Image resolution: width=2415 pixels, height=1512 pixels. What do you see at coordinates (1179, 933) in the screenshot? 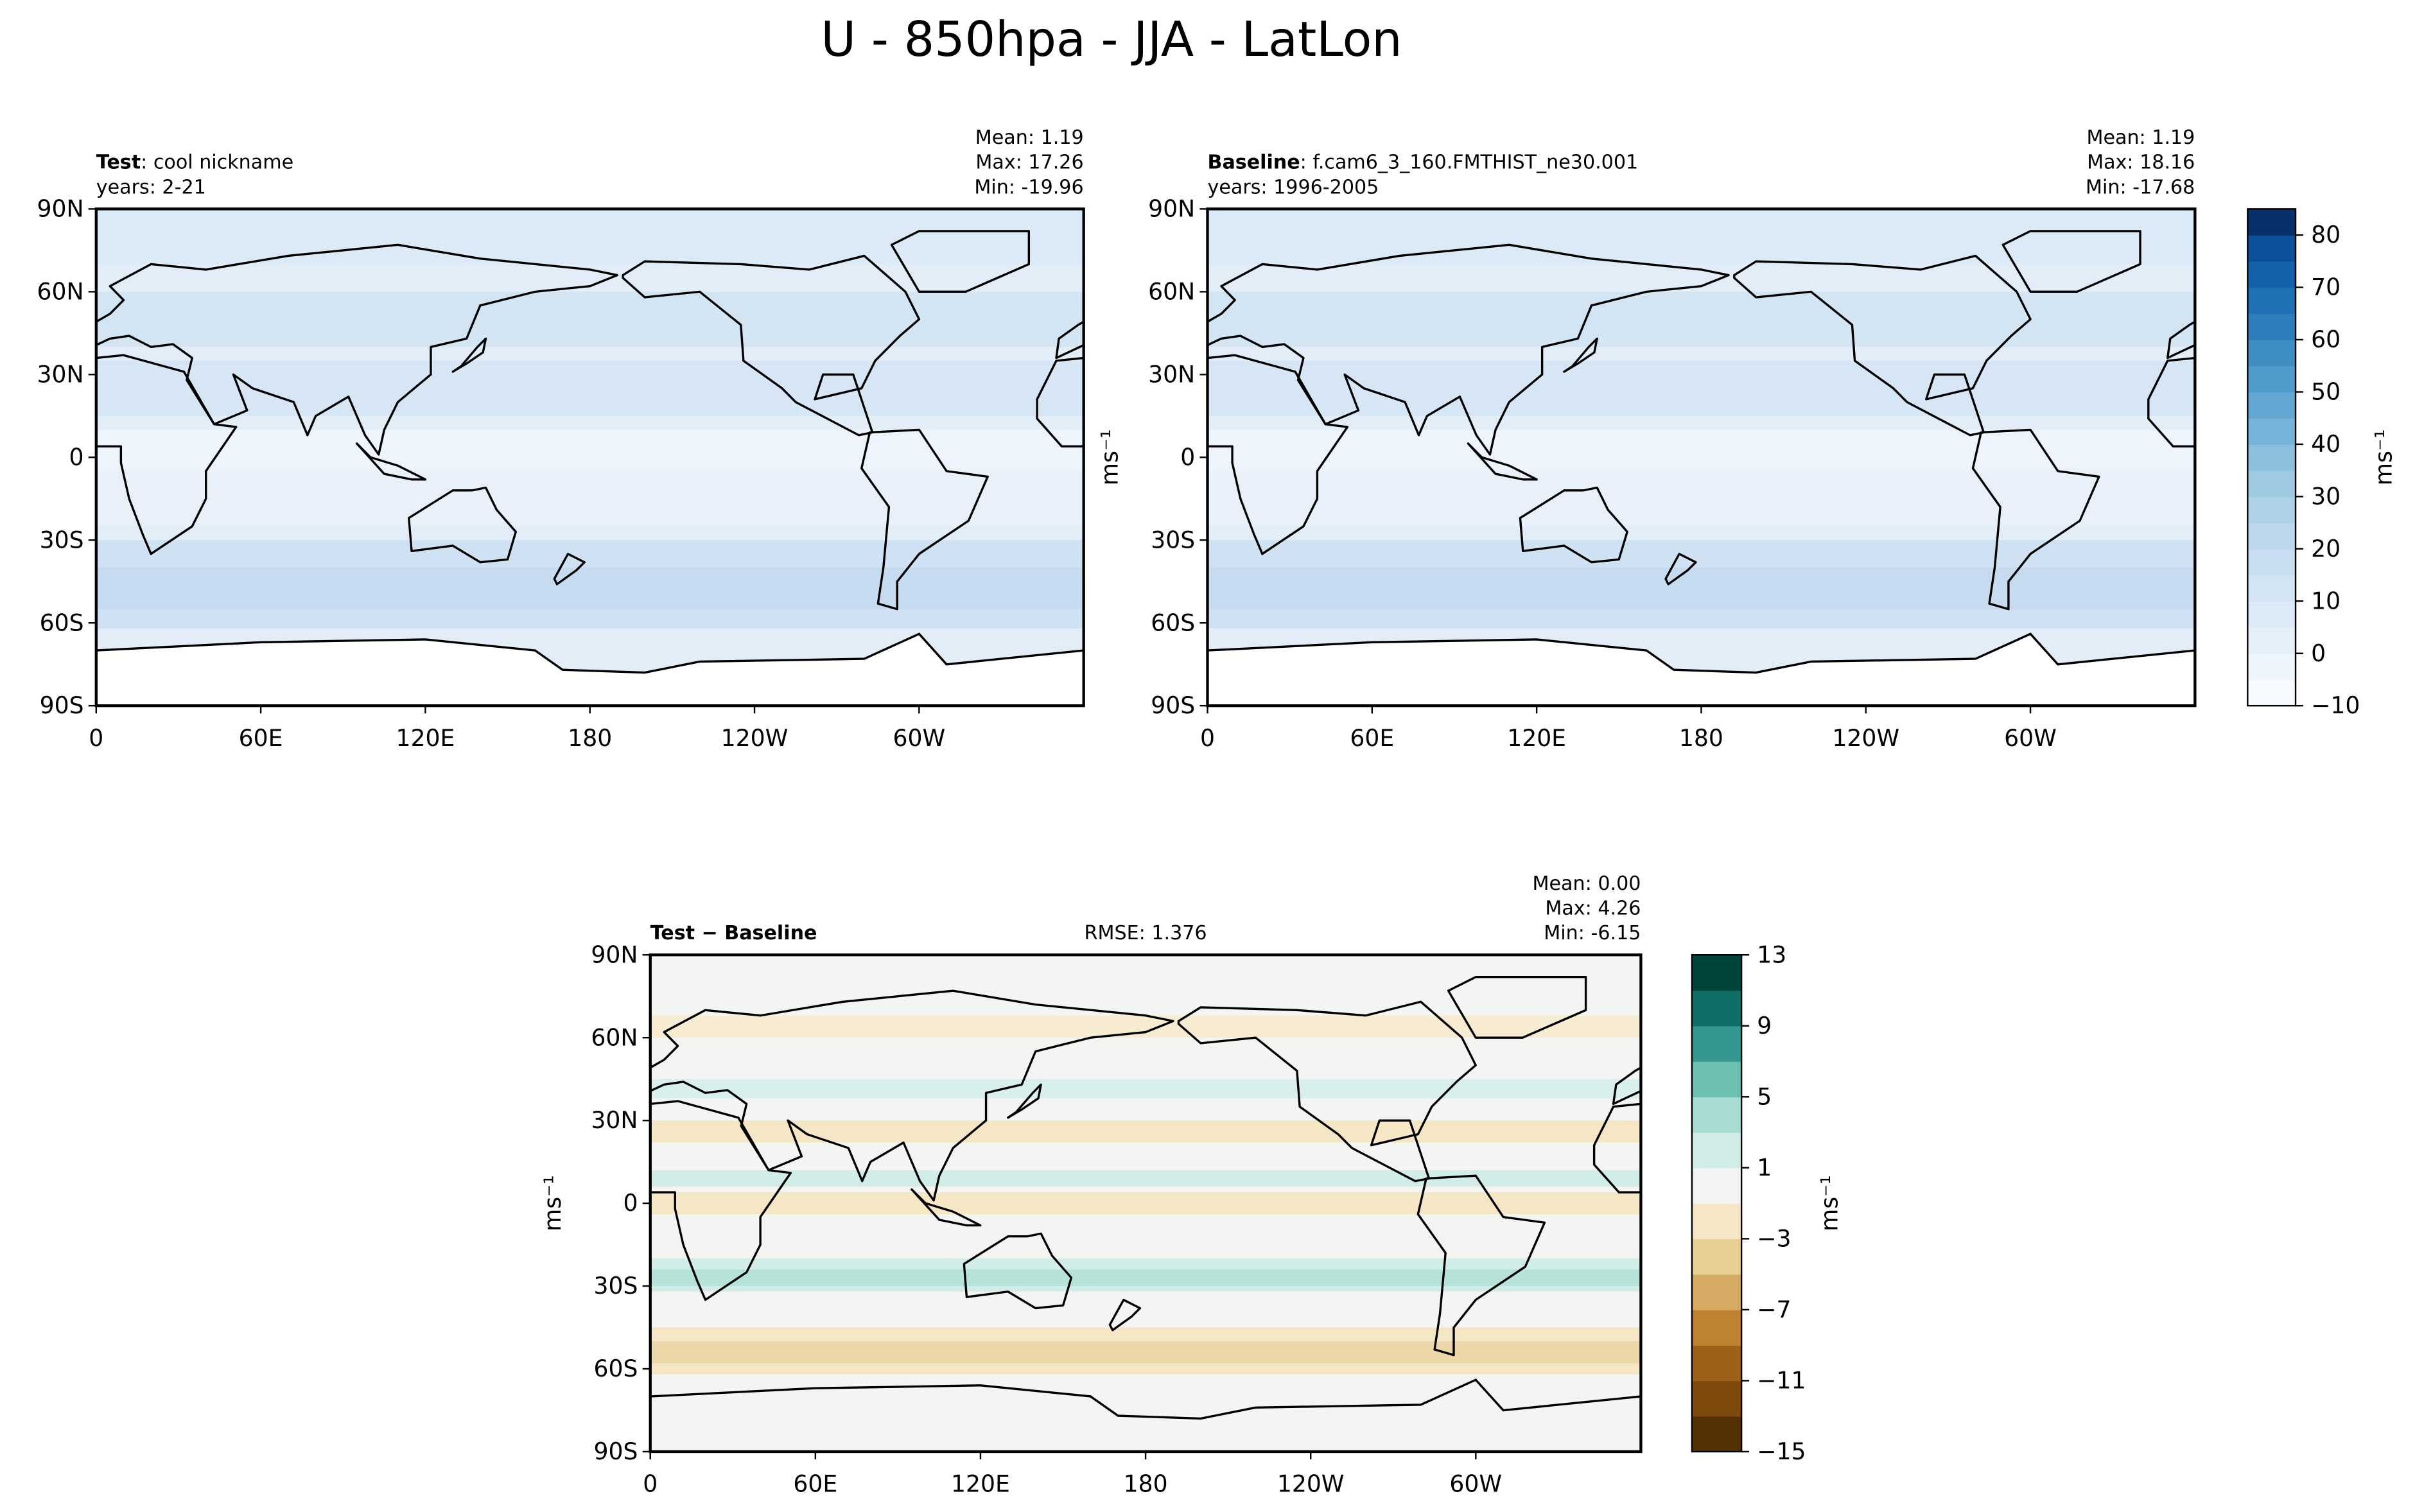
I see `rmse-value: 1.376` at bounding box center [1179, 933].